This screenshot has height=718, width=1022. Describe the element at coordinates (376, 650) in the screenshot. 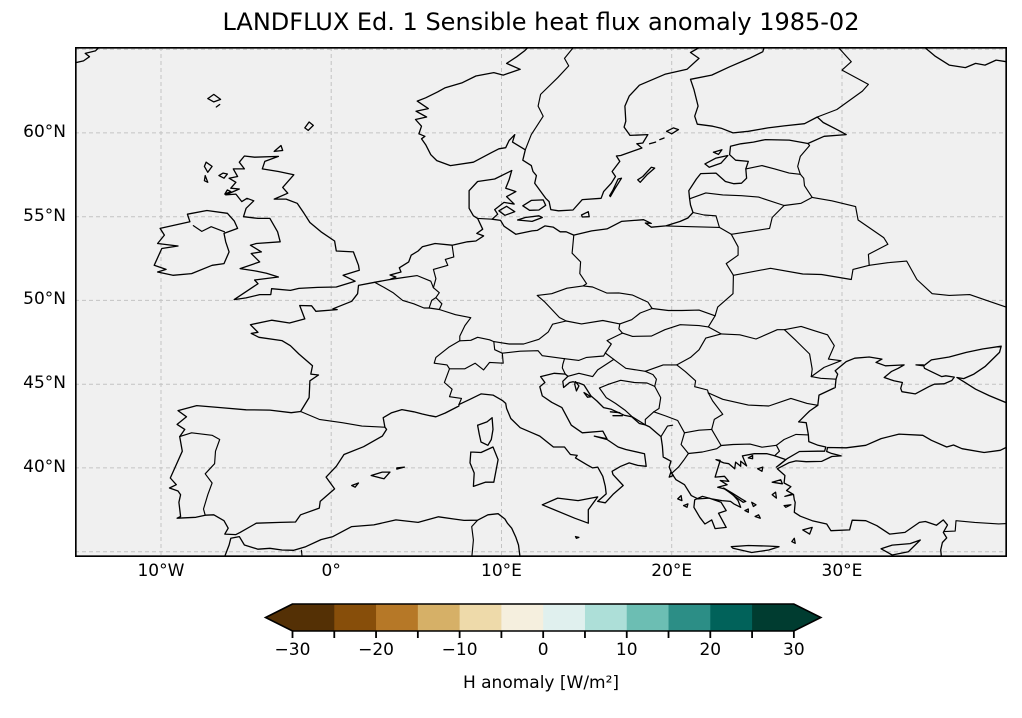

I see `colorbar-tick-label: −20` at that location.